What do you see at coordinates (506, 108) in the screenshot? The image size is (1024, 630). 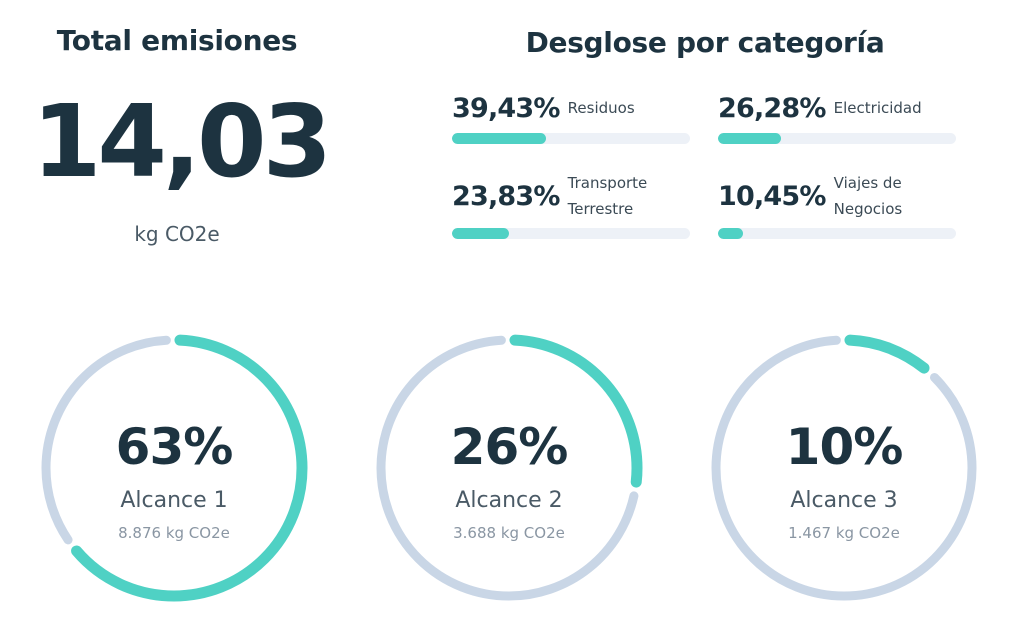 I see `category-percent: 39,43%` at bounding box center [506, 108].